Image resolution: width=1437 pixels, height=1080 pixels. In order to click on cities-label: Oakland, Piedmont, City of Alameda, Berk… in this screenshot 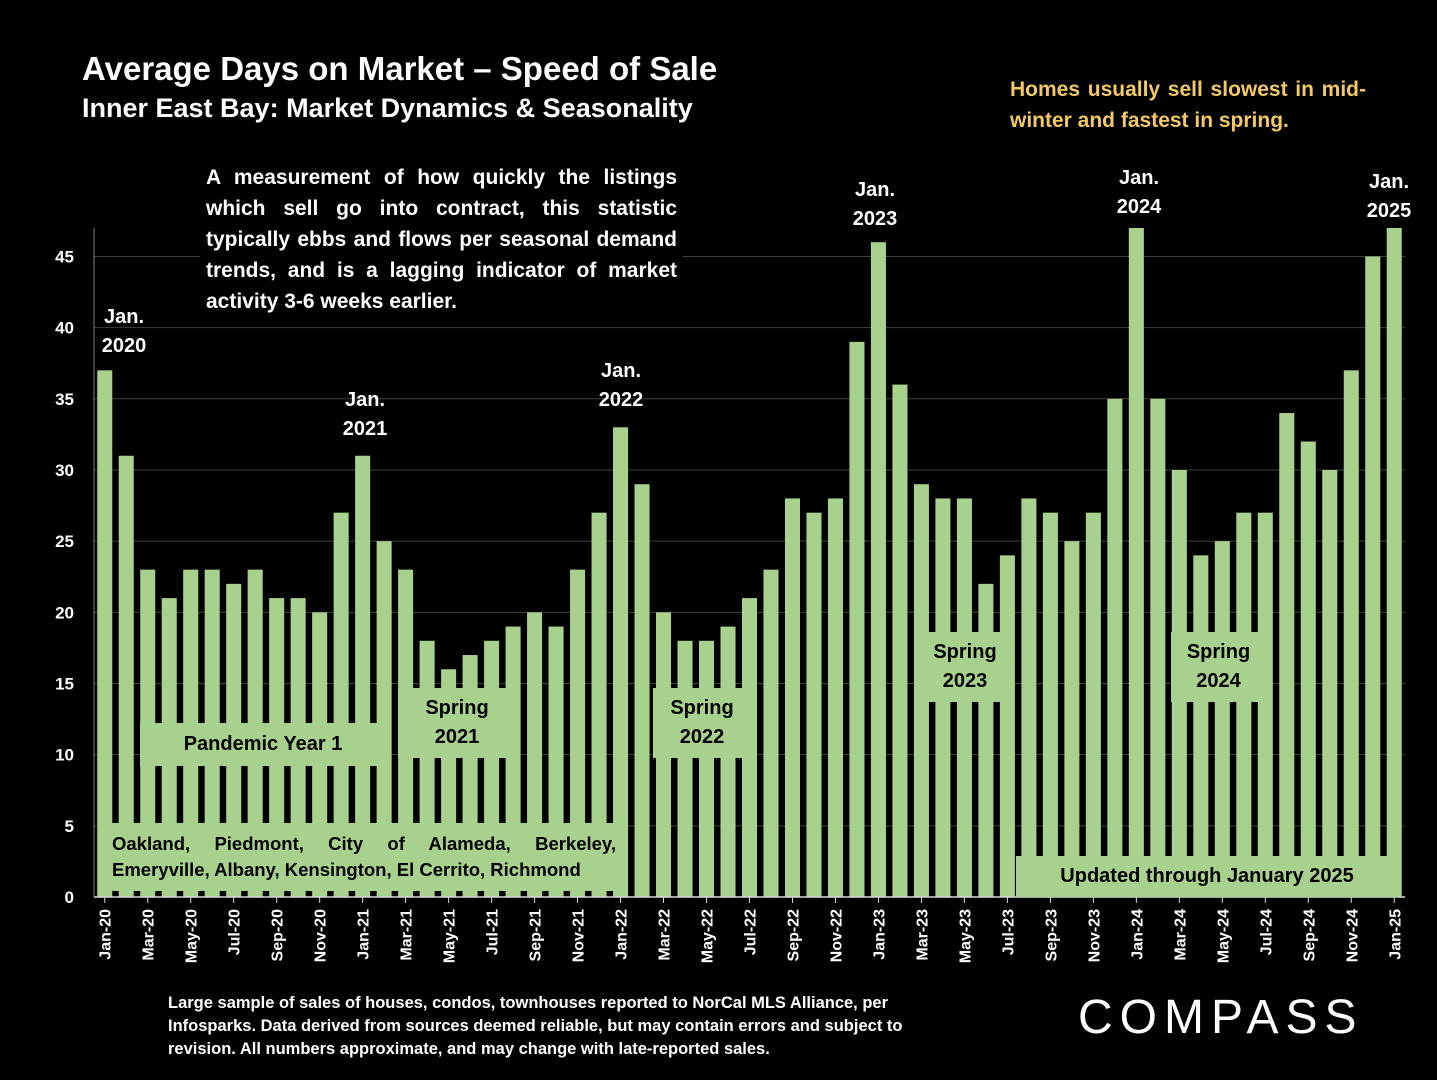, I will do `click(364, 857)`.